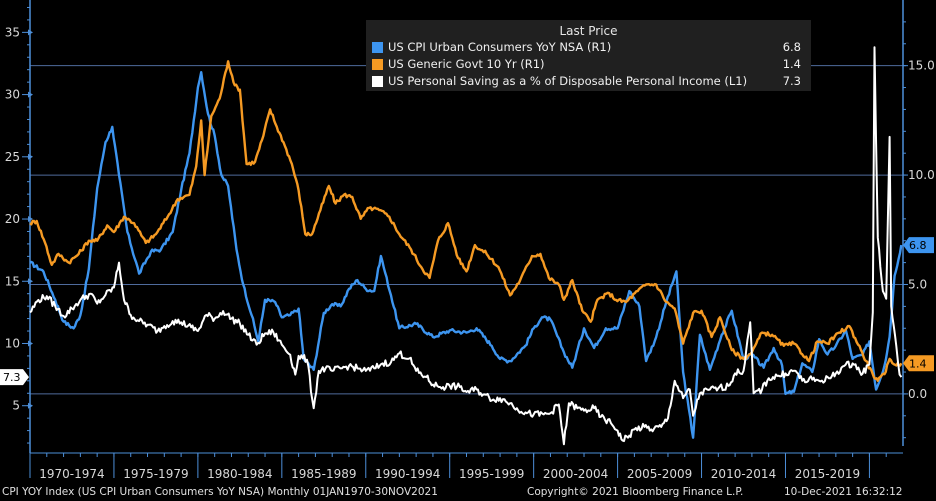 The height and width of the screenshot is (501, 936). I want to click on left-tick-label: 35, so click(12, 32).